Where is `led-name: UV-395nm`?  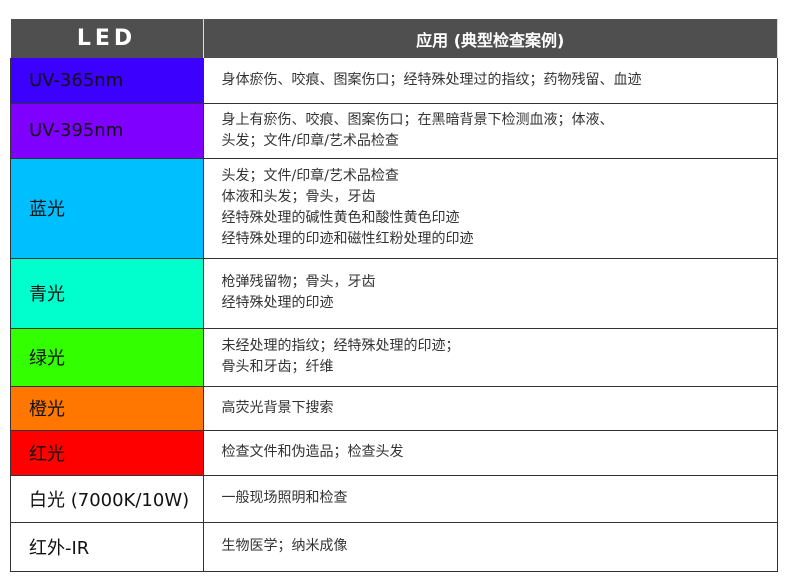 led-name: UV-395nm is located at coordinates (107, 131).